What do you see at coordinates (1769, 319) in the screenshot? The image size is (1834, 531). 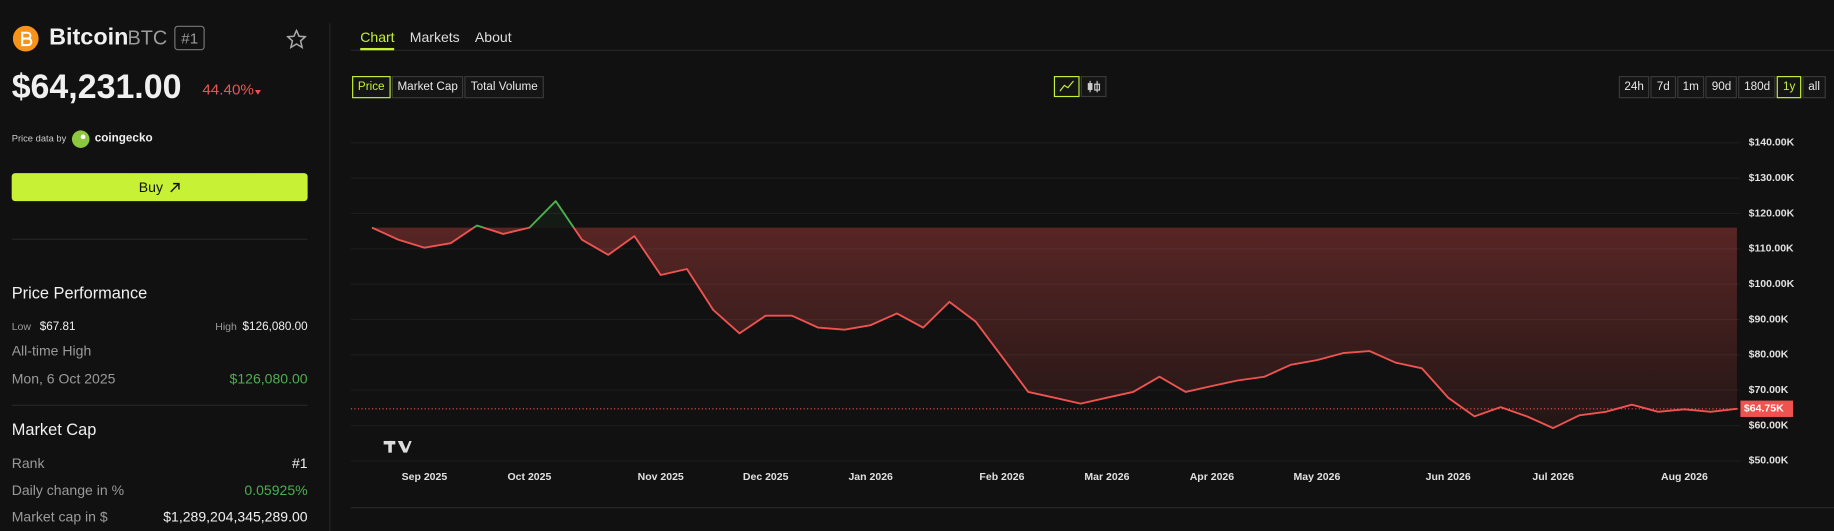 I see `y-tick-label: $90.00K` at bounding box center [1769, 319].